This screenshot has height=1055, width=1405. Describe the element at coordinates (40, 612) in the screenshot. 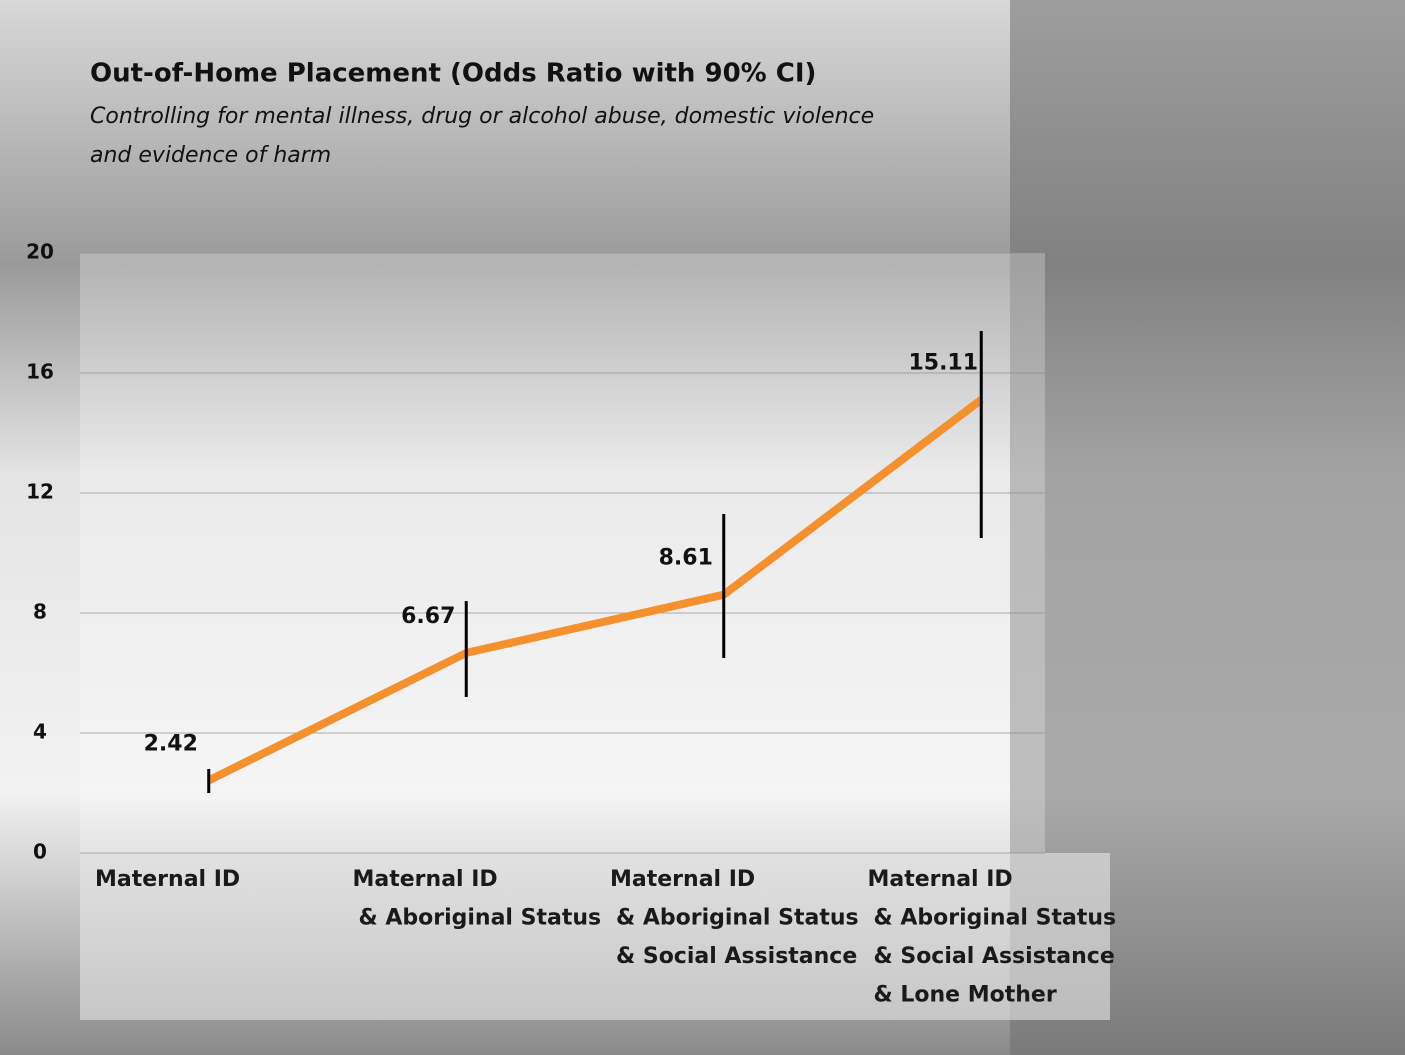

I see `y-tick-label: 8` at that location.